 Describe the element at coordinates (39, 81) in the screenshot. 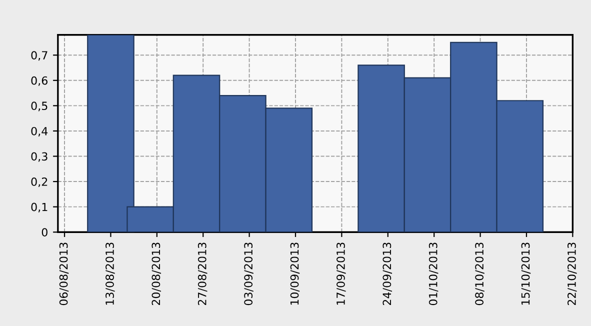

I see `y-tick-label: 0,6` at that location.